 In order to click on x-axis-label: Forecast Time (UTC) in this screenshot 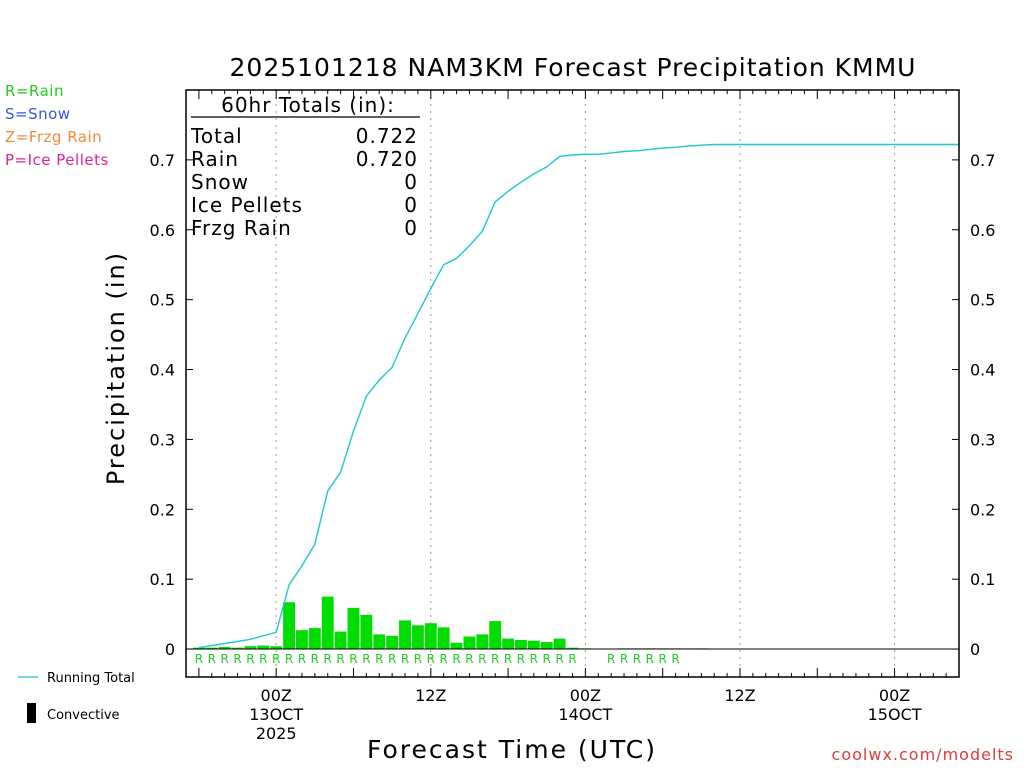, I will do `click(512, 749)`.